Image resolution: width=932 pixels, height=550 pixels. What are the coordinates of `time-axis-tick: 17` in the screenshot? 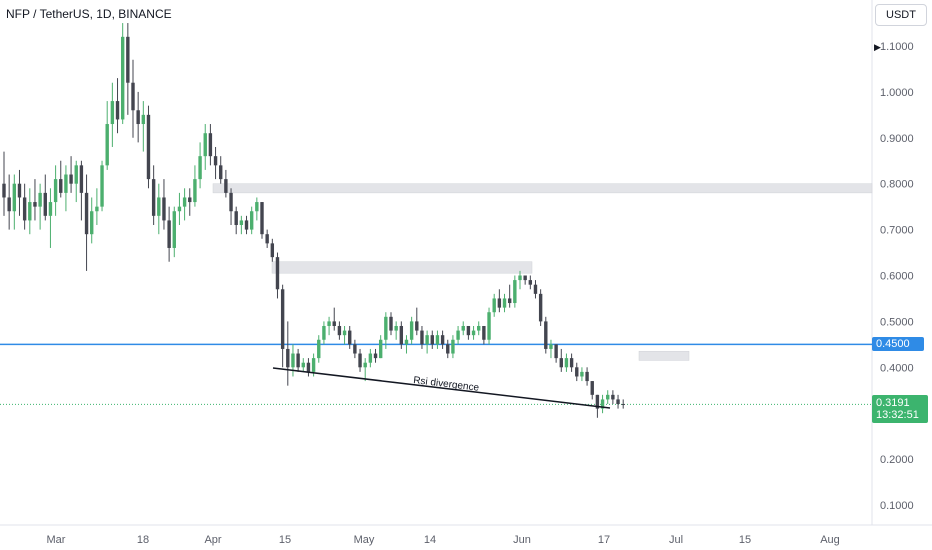 It's located at (604, 540).